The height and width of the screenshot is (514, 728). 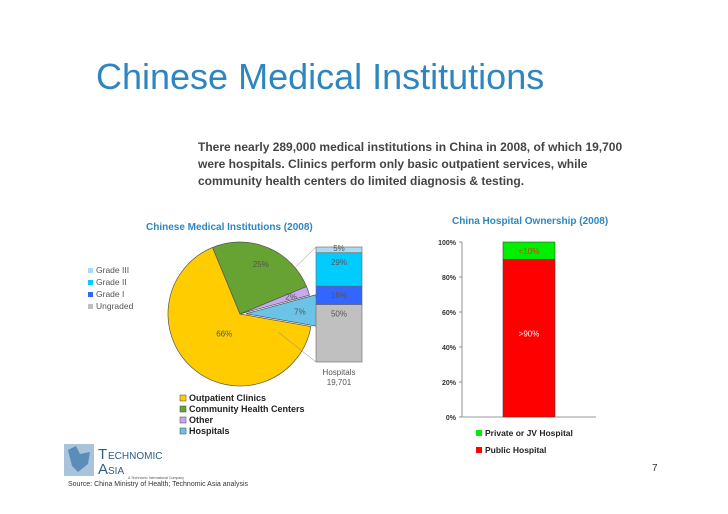 What do you see at coordinates (116, 471) in the screenshot?
I see `logo-text-asia: SIA` at bounding box center [116, 471].